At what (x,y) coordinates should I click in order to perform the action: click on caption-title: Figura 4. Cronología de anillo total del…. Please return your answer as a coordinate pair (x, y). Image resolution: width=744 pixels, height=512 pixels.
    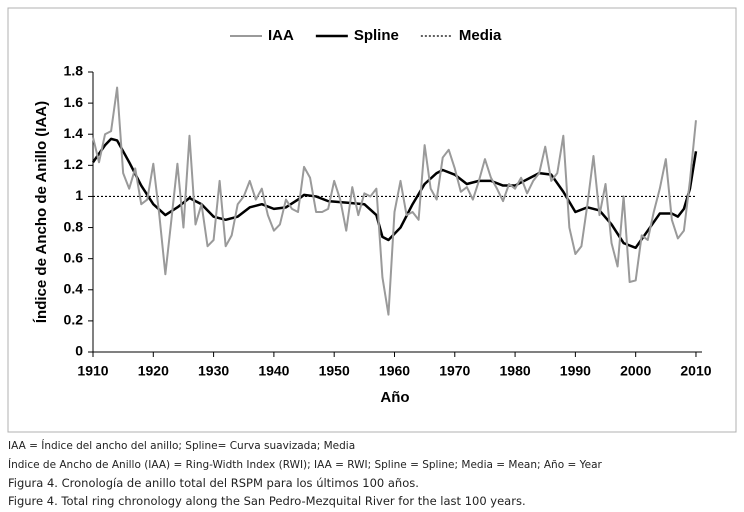
    Looking at the image, I should click on (213, 483).